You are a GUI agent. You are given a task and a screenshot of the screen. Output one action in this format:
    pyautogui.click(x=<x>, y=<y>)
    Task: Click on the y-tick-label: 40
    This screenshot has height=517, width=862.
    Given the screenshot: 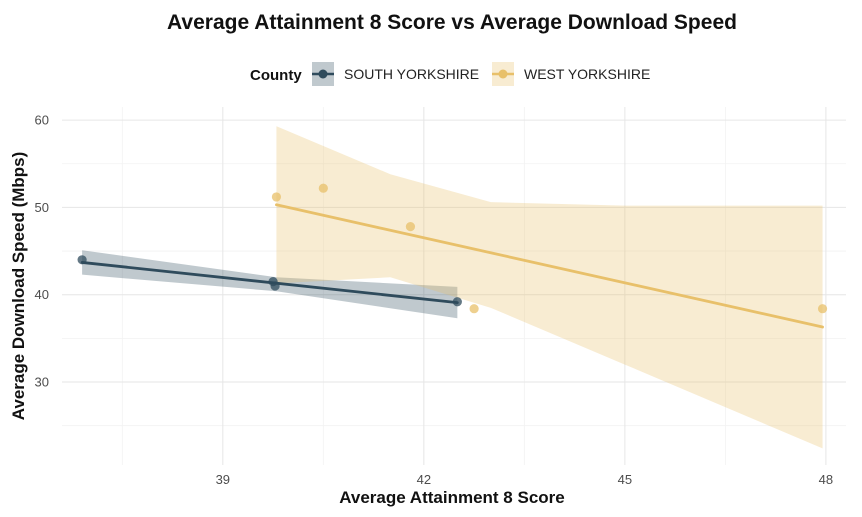 What is the action you would take?
    pyautogui.click(x=42, y=294)
    